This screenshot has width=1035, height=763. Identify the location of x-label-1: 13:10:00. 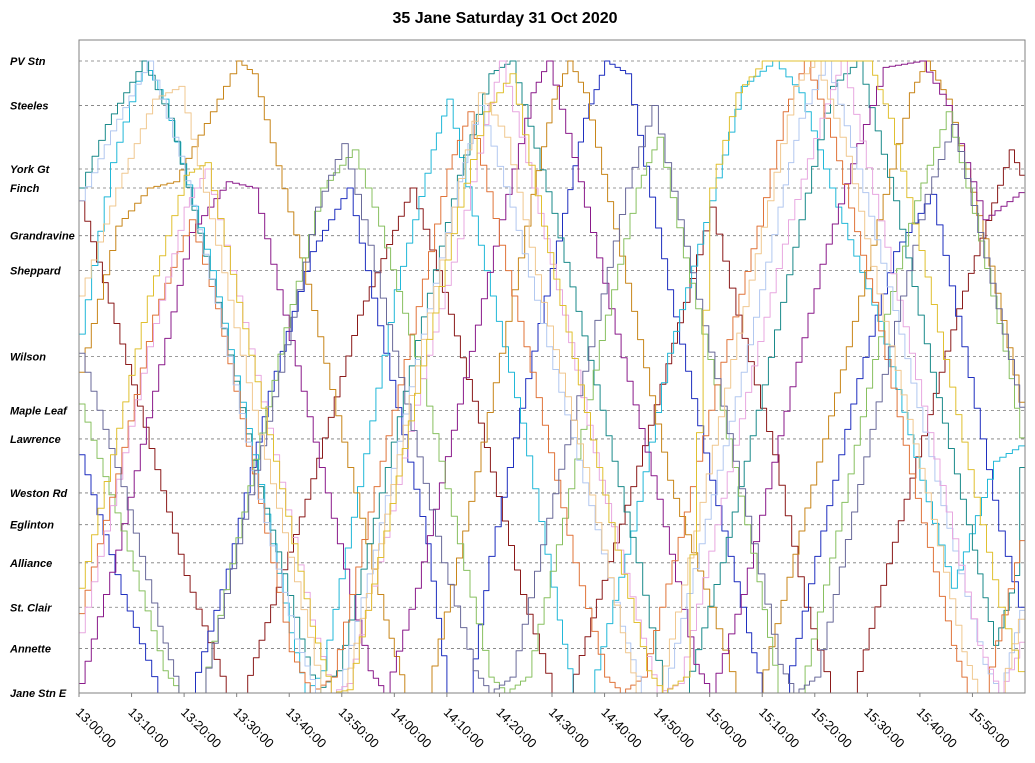
(148, 728).